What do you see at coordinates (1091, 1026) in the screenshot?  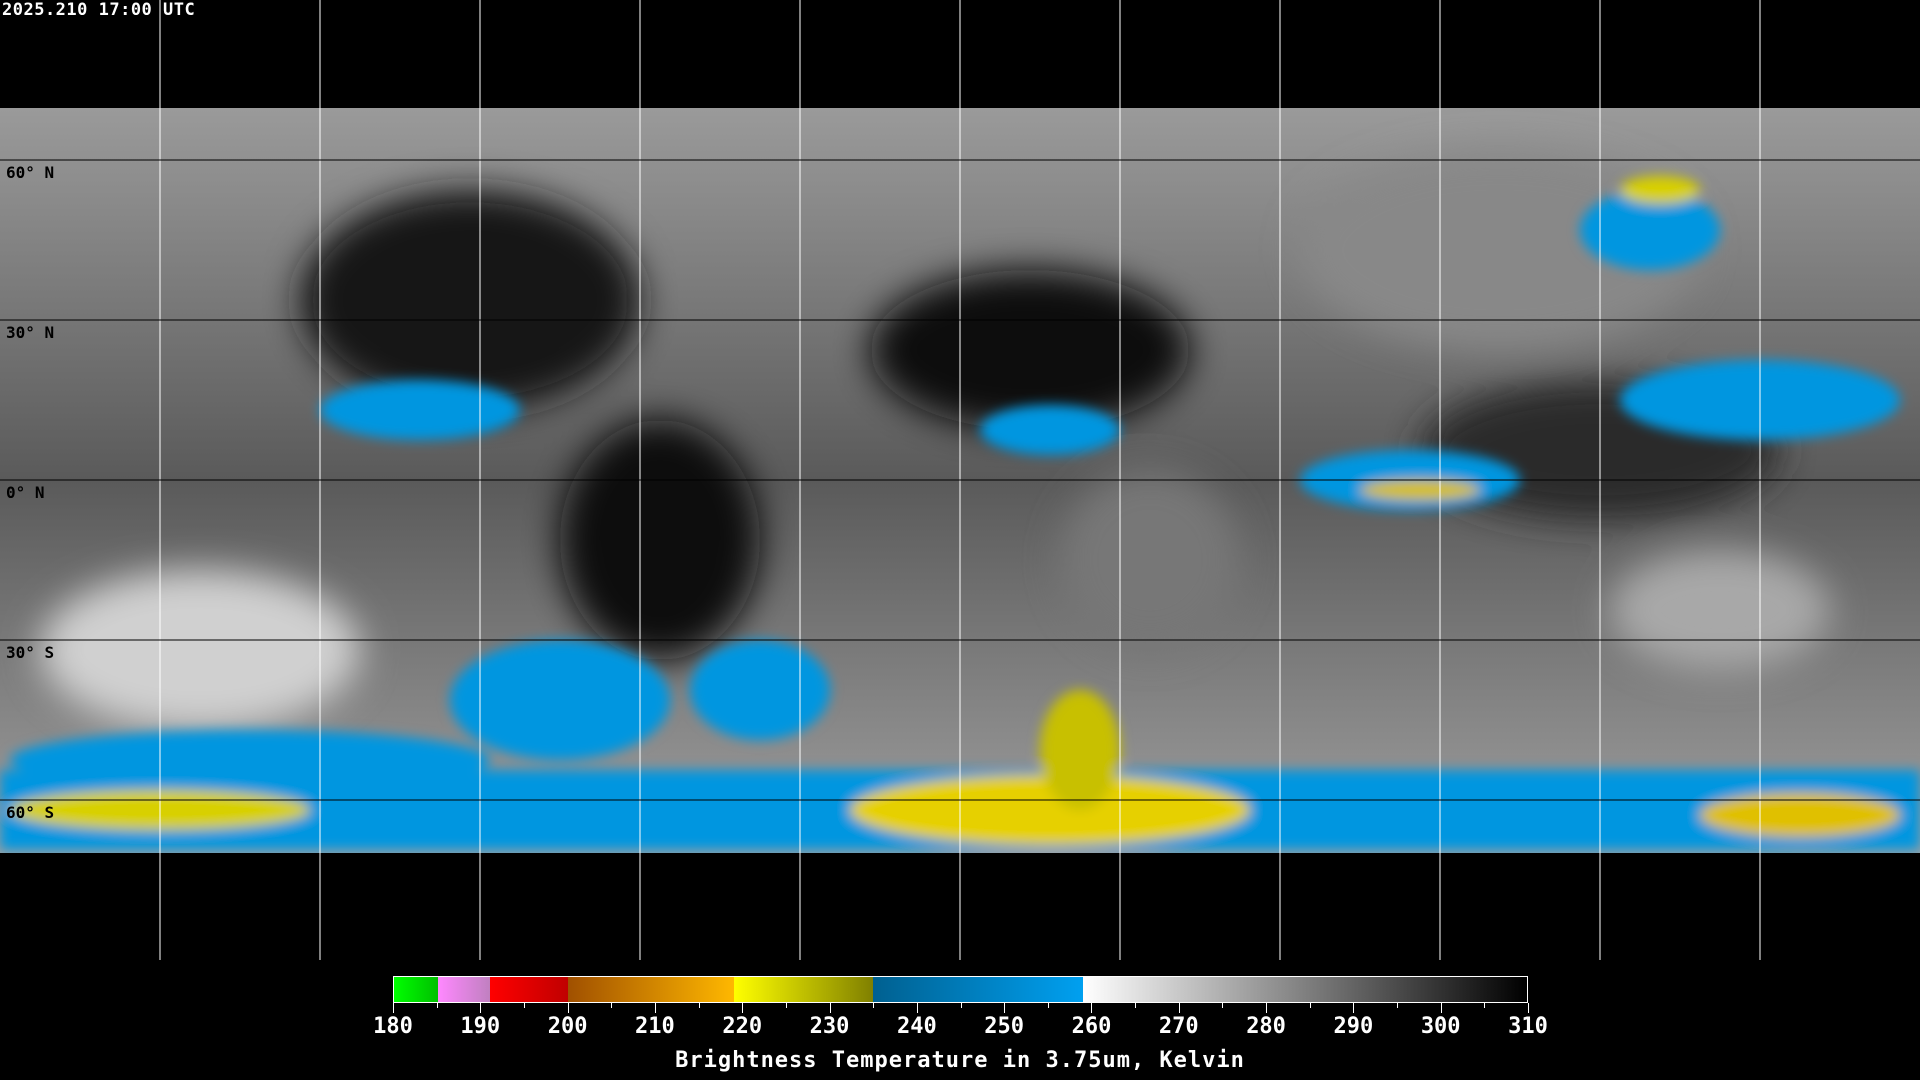 I see `colorbar-tick-label: 260` at bounding box center [1091, 1026].